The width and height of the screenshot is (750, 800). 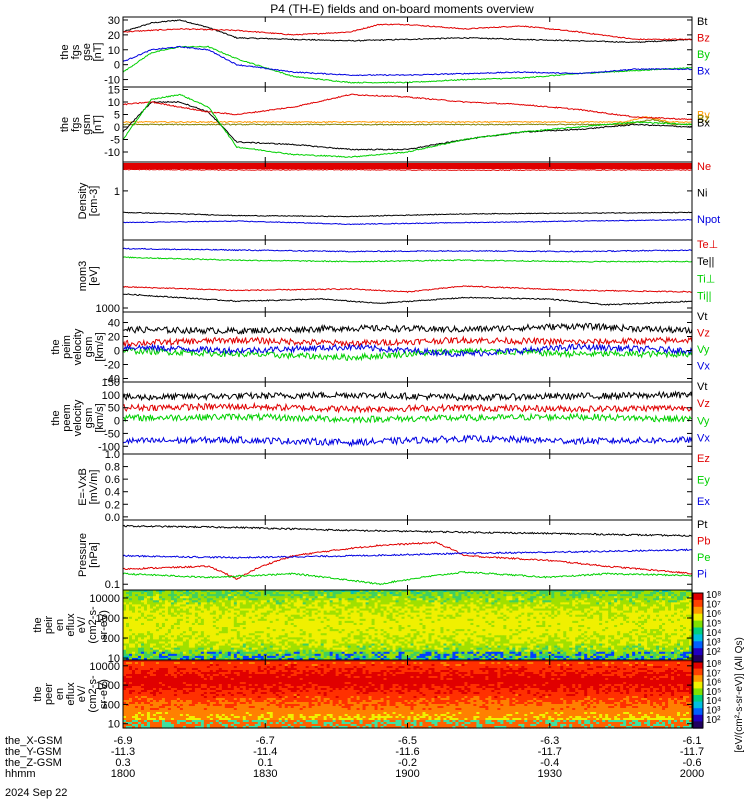 What do you see at coordinates (112, 585) in the screenshot?
I see `y-tick-label: 0.1` at bounding box center [112, 585].